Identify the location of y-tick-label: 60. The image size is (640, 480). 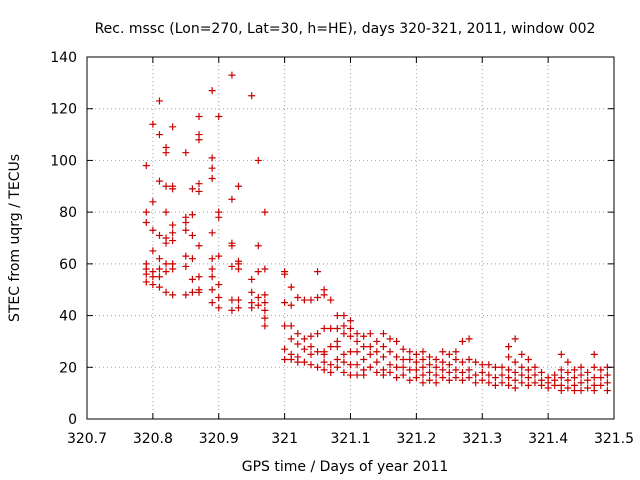
(68, 265).